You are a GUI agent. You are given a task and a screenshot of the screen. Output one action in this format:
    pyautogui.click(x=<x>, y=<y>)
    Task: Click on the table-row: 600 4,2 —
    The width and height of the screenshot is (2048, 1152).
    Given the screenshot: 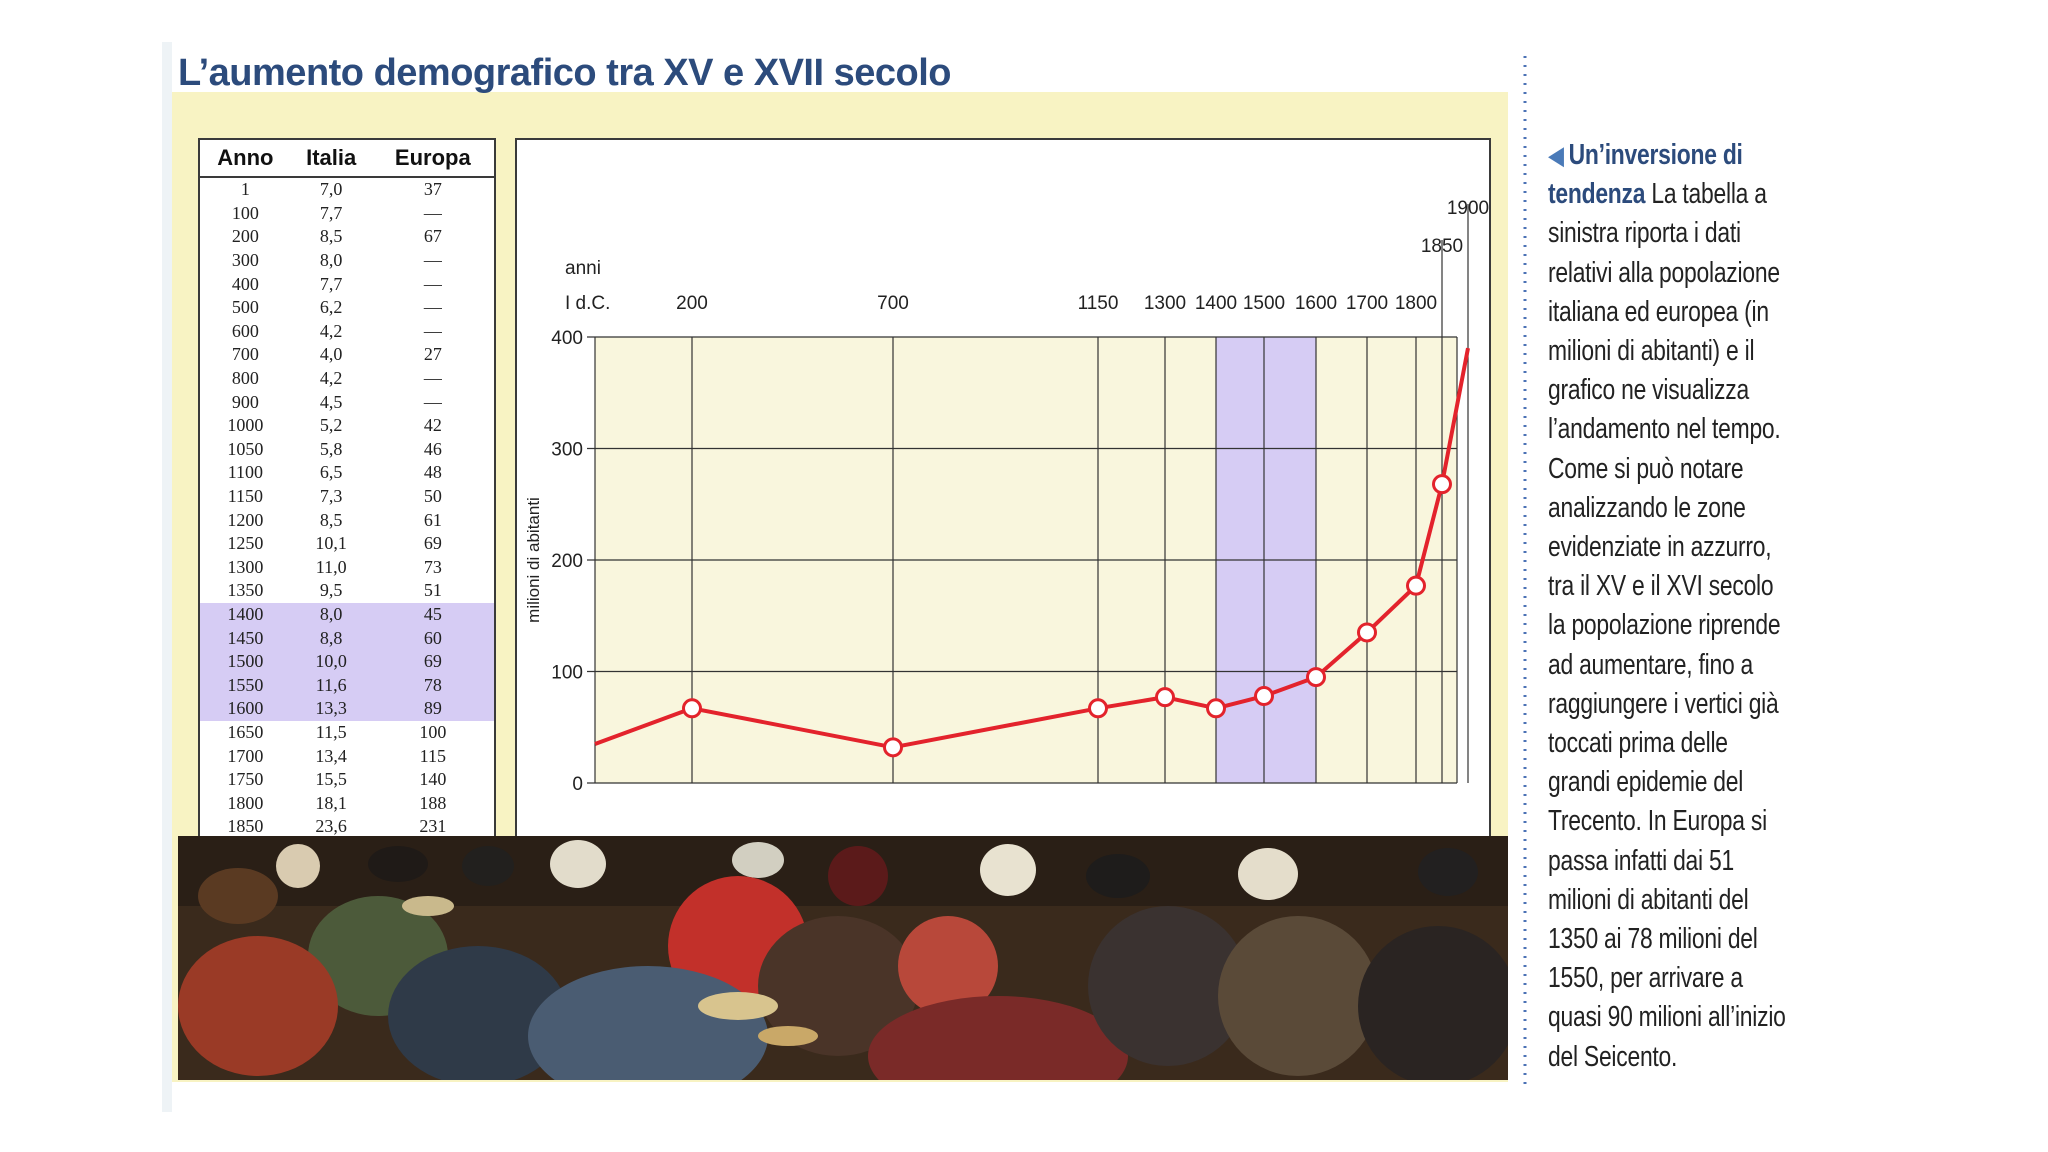 What is the action you would take?
    pyautogui.click(x=347, y=332)
    